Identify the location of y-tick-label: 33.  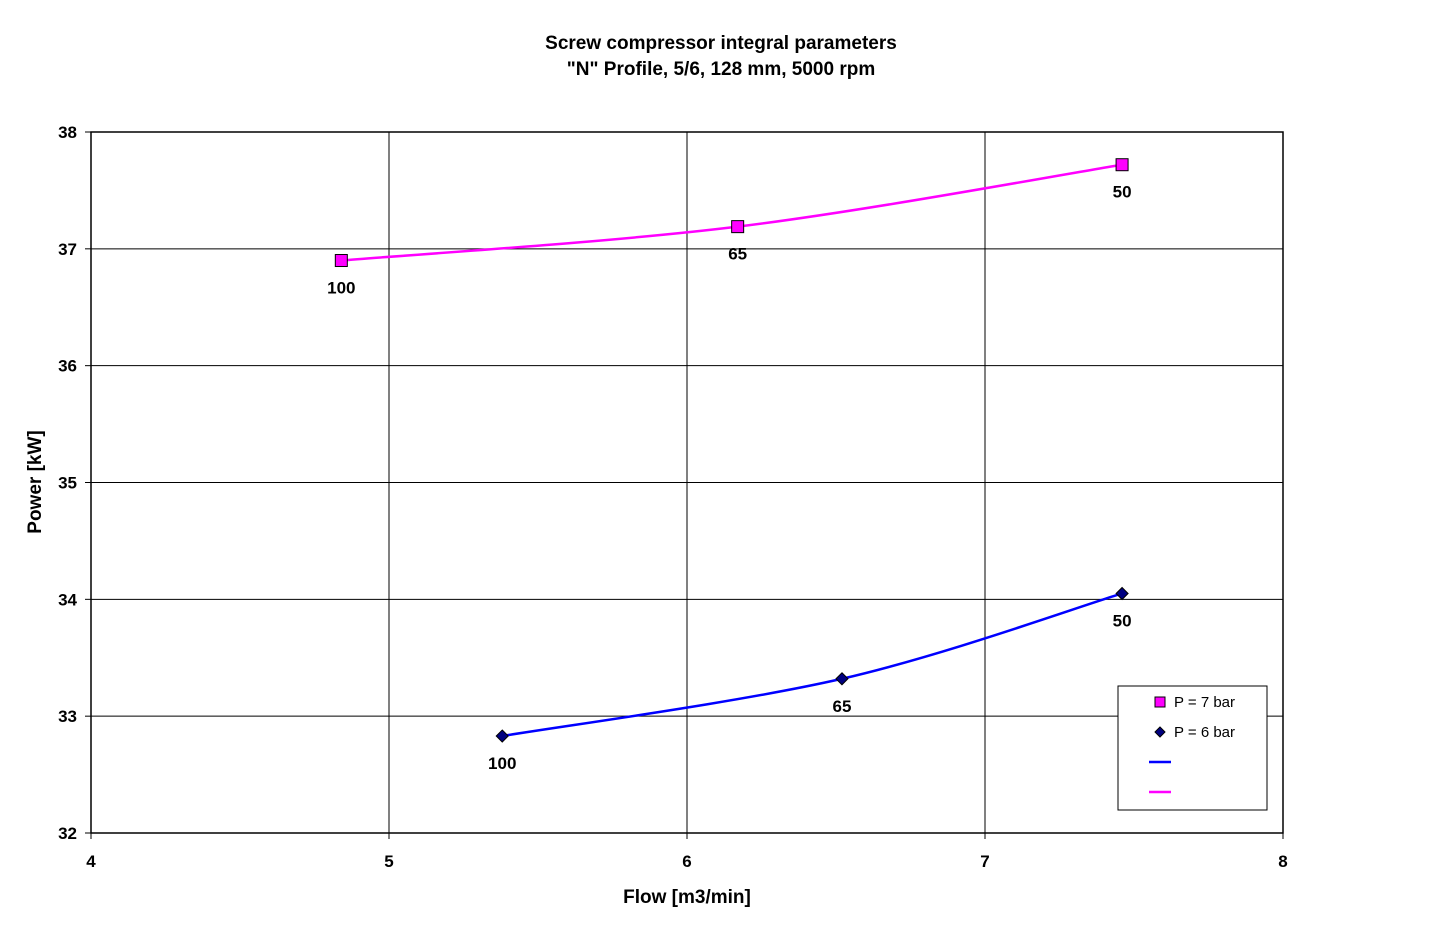
(67, 716).